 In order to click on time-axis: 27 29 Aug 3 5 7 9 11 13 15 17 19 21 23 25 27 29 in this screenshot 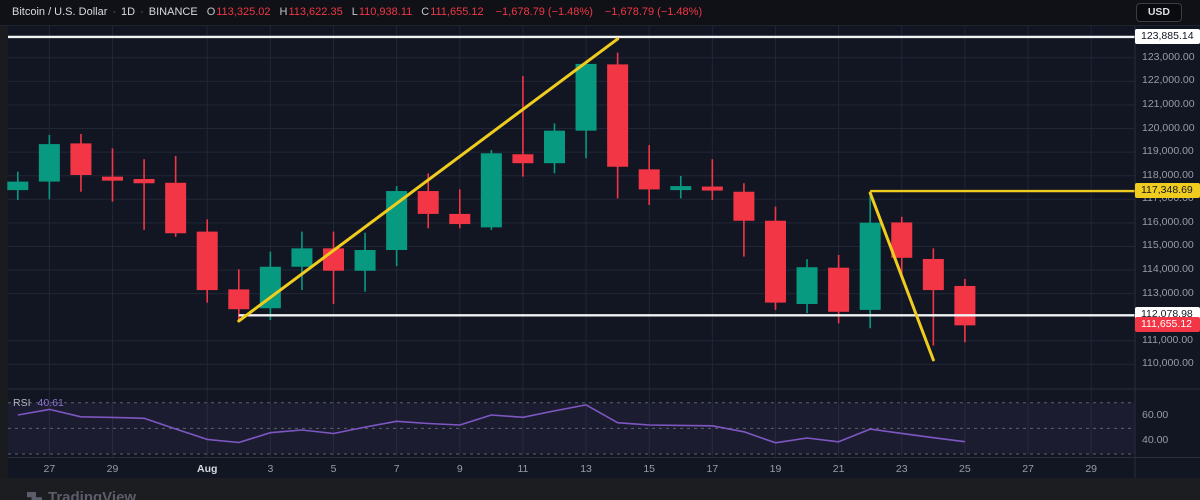, I will do `click(567, 467)`.